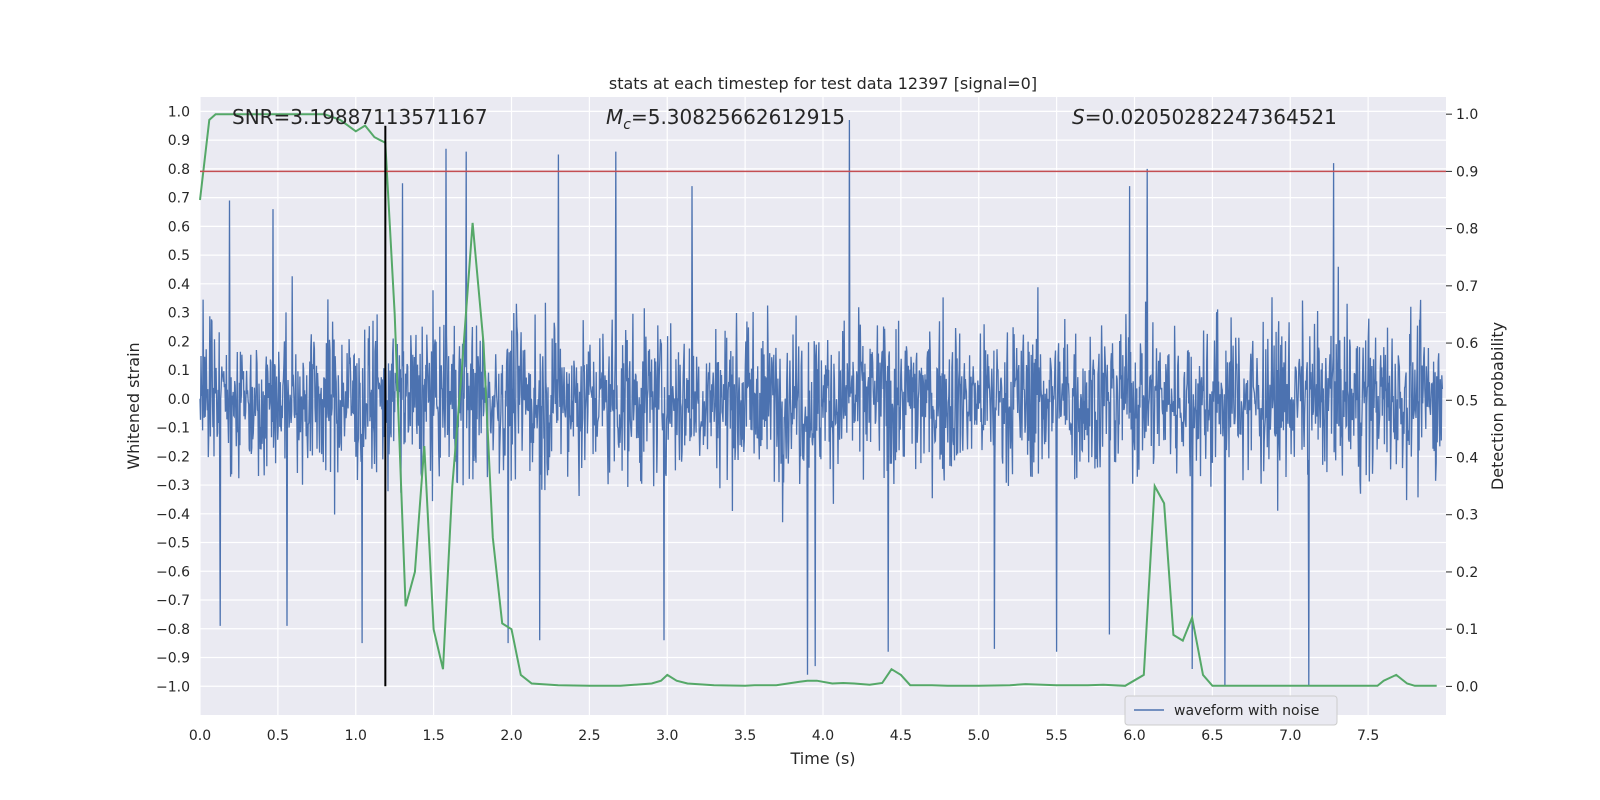  Describe the element at coordinates (823, 736) in the screenshot. I see `x-tick-label: 4.0` at that location.